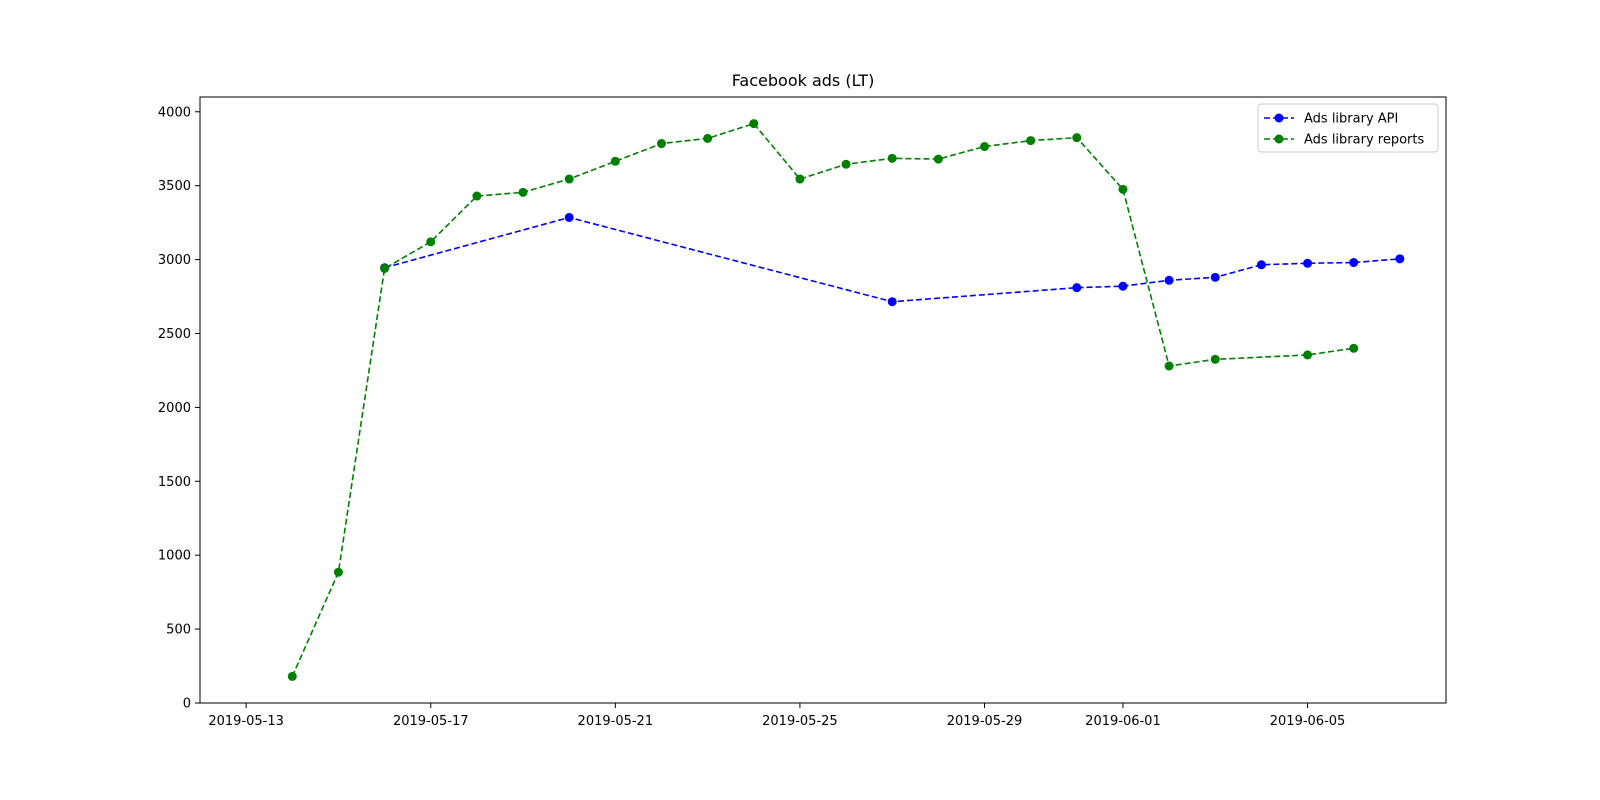 This screenshot has height=800, width=1600. What do you see at coordinates (174, 408) in the screenshot?
I see `y-tick-label: 2000` at bounding box center [174, 408].